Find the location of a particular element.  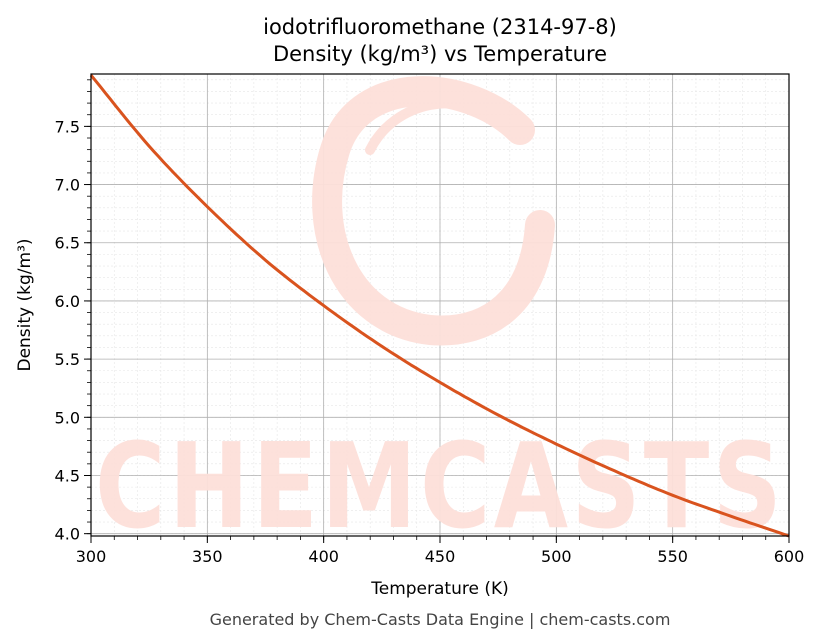

y-axis-label: Density (kg/m³) is located at coordinates (25, 304).